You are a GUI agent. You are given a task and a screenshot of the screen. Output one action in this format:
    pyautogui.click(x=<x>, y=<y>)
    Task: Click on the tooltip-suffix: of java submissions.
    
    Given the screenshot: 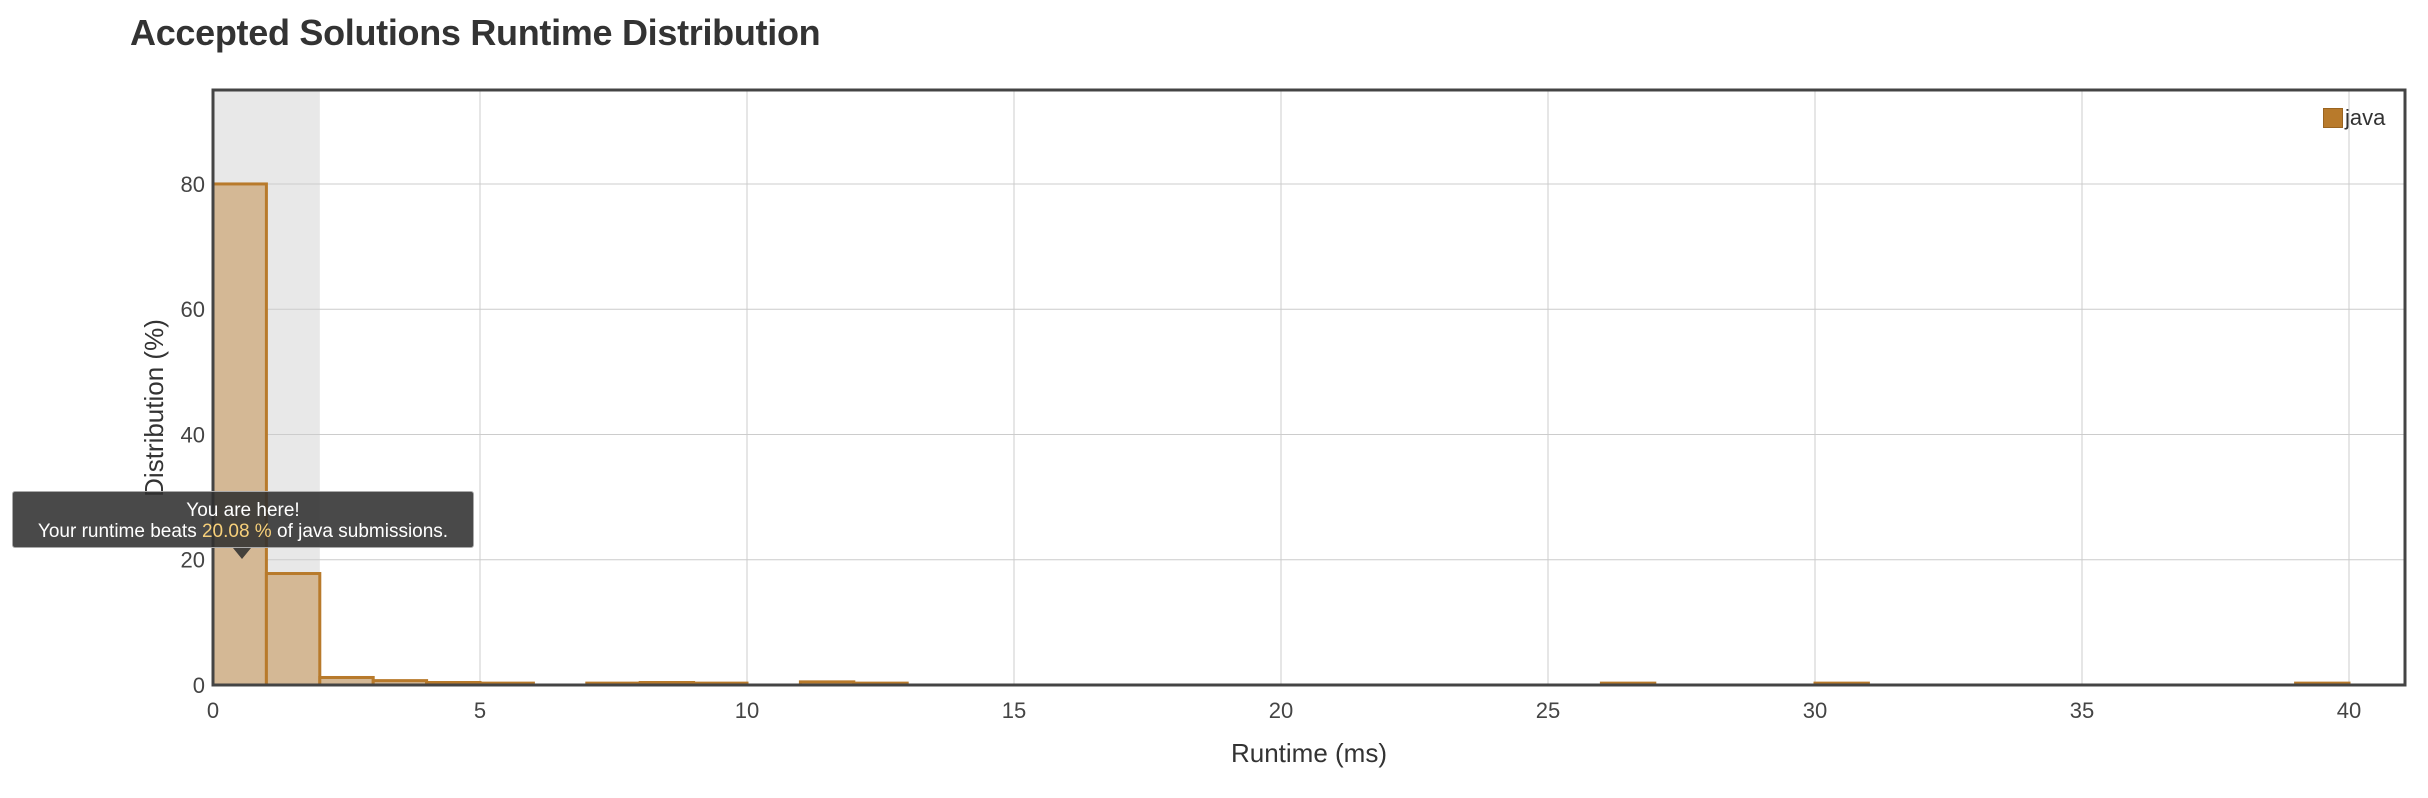 What is the action you would take?
    pyautogui.click(x=360, y=531)
    